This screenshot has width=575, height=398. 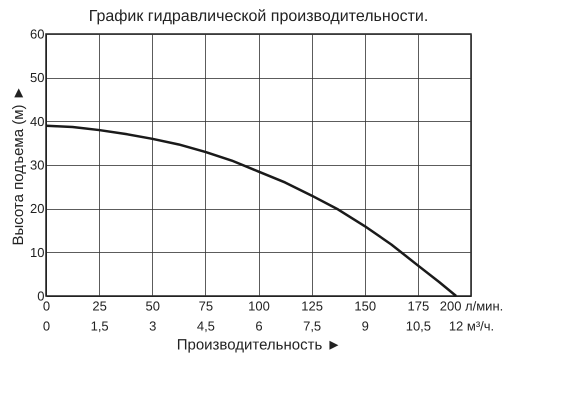 What do you see at coordinates (37, 121) in the screenshot?
I see `y-tick-label: 40` at bounding box center [37, 121].